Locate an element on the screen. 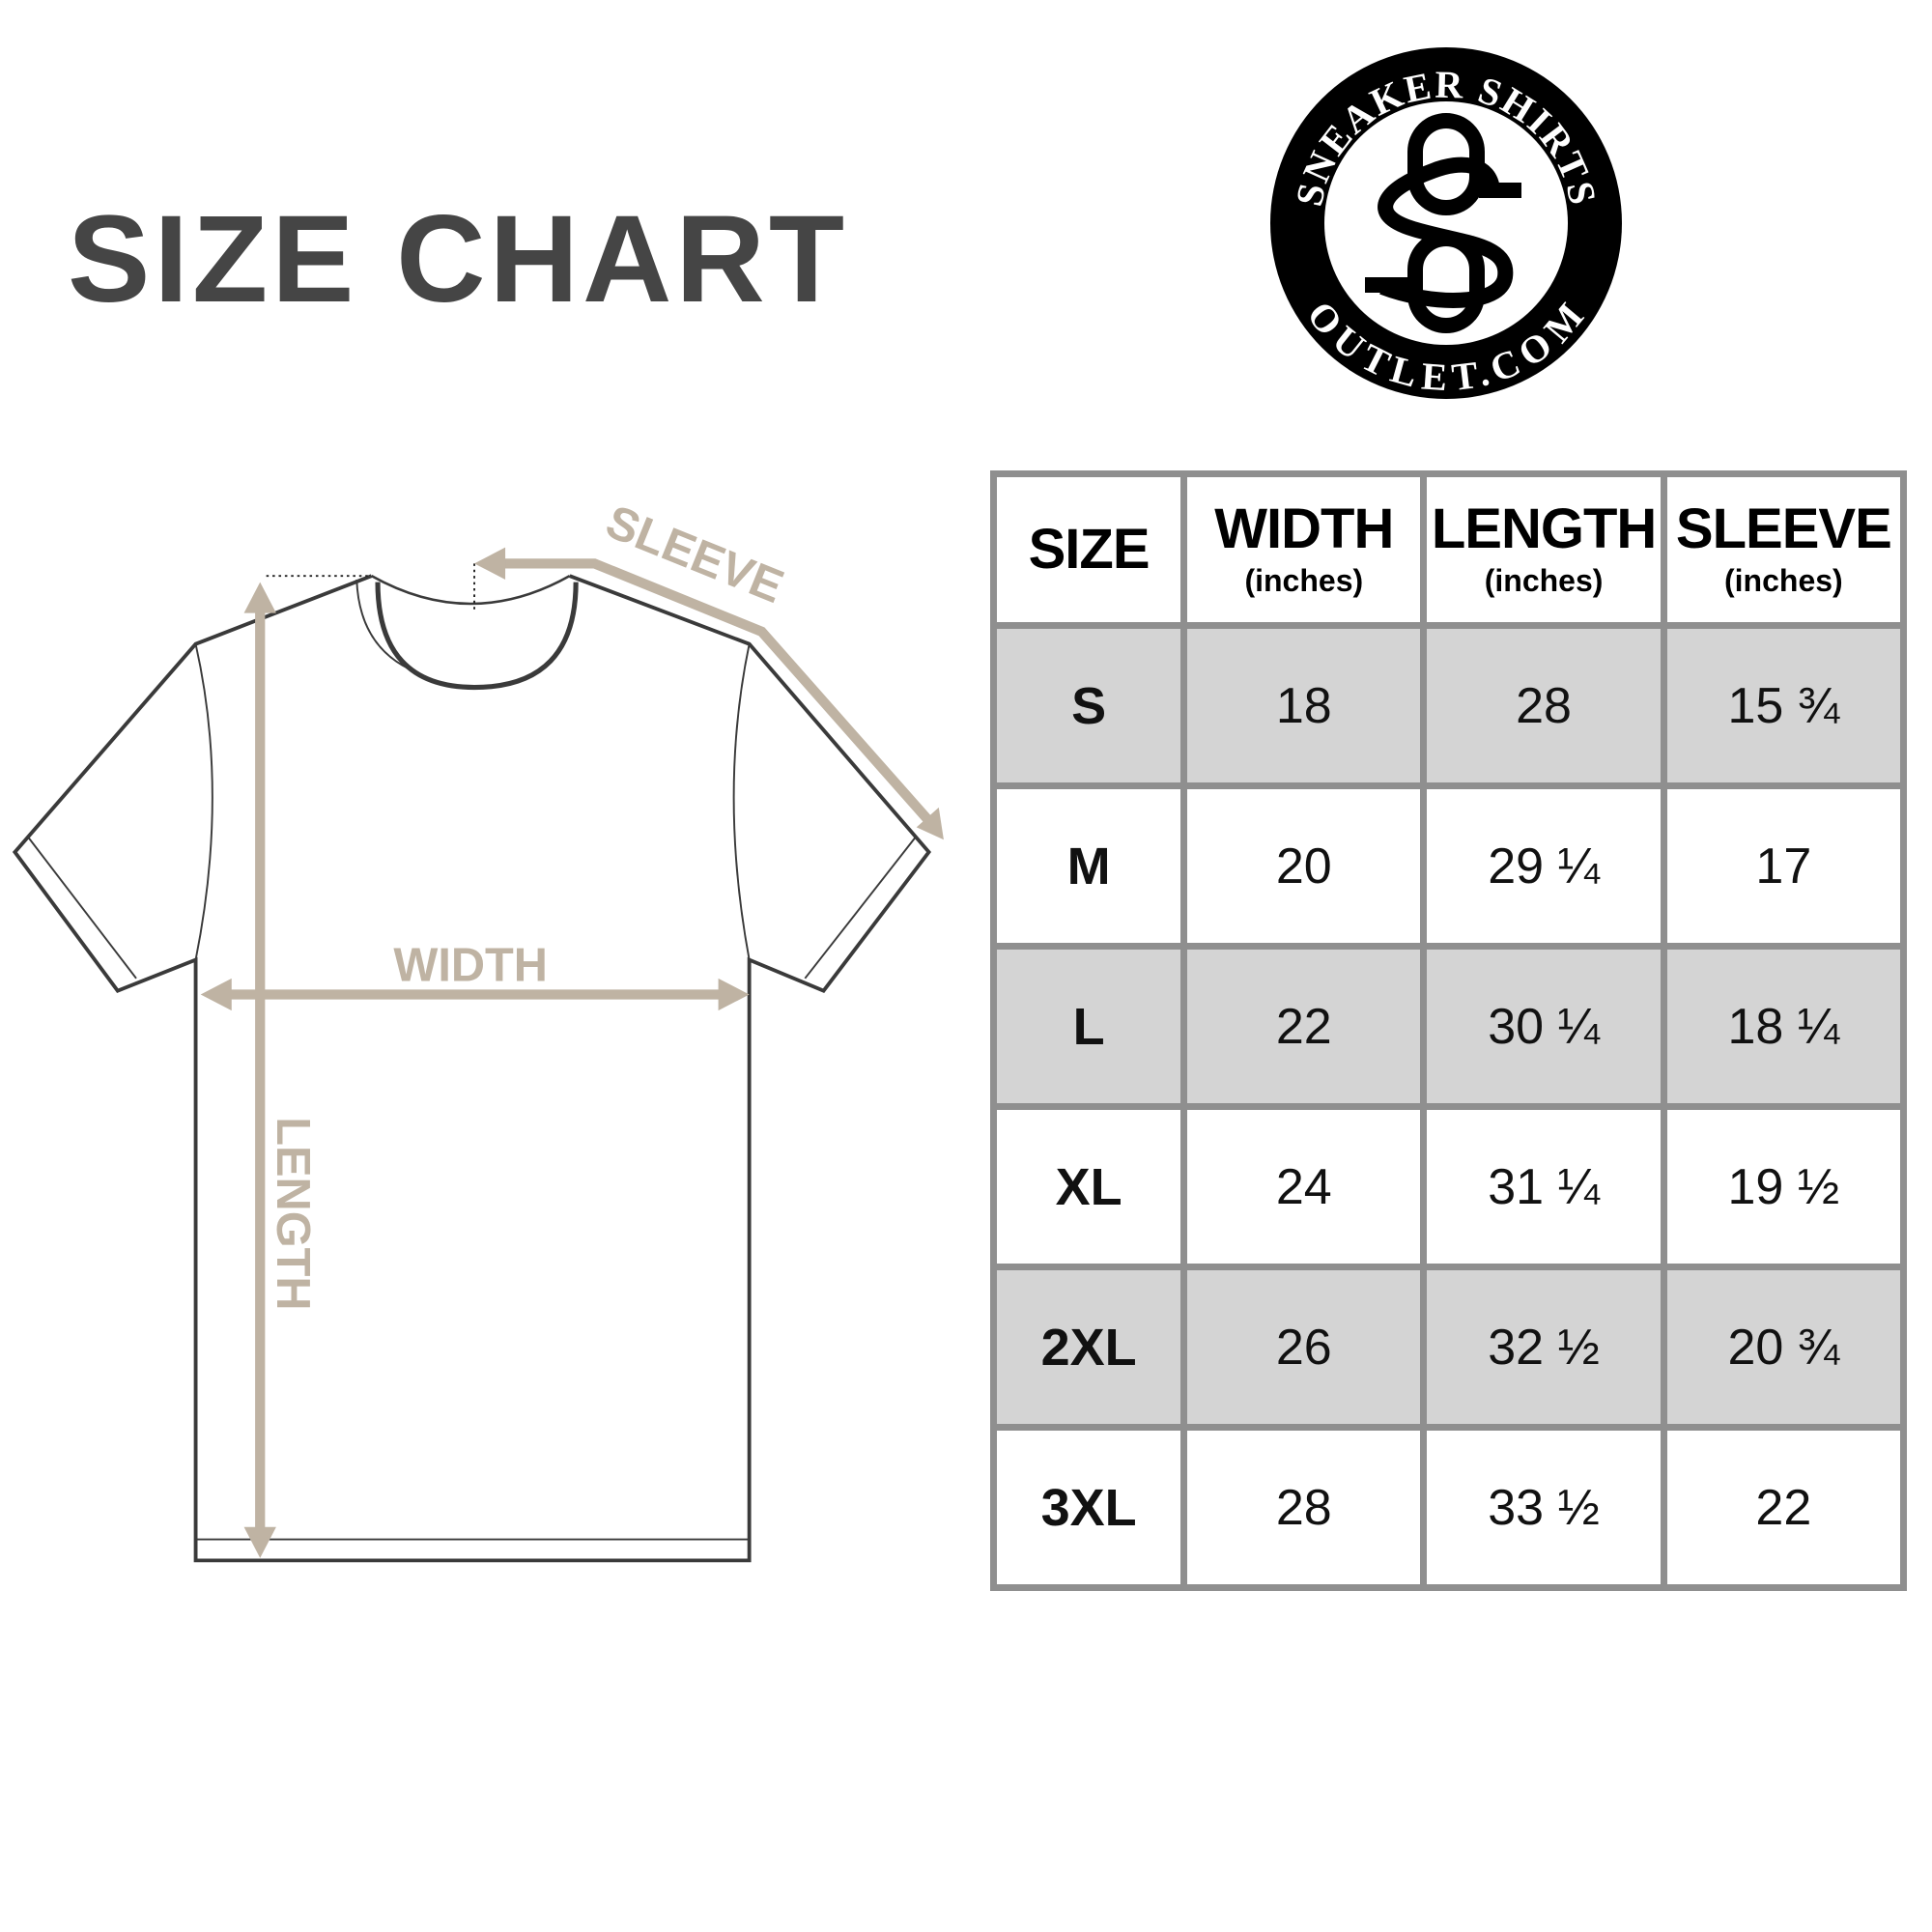 The image size is (1932, 1932). size-cell: 3XL is located at coordinates (1088, 1507).